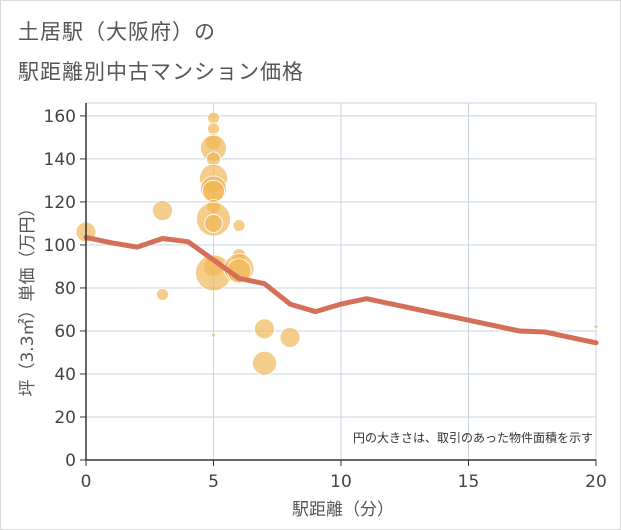 The image size is (621, 530). What do you see at coordinates (60, 117) in the screenshot?
I see `y-tick-label: 160` at bounding box center [60, 117].